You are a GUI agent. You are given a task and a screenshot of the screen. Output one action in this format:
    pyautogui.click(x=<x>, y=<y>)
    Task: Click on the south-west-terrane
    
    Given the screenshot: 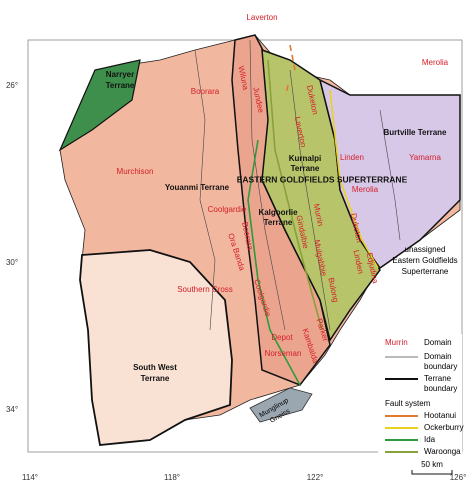 What is the action you would take?
    pyautogui.click(x=156, y=347)
    